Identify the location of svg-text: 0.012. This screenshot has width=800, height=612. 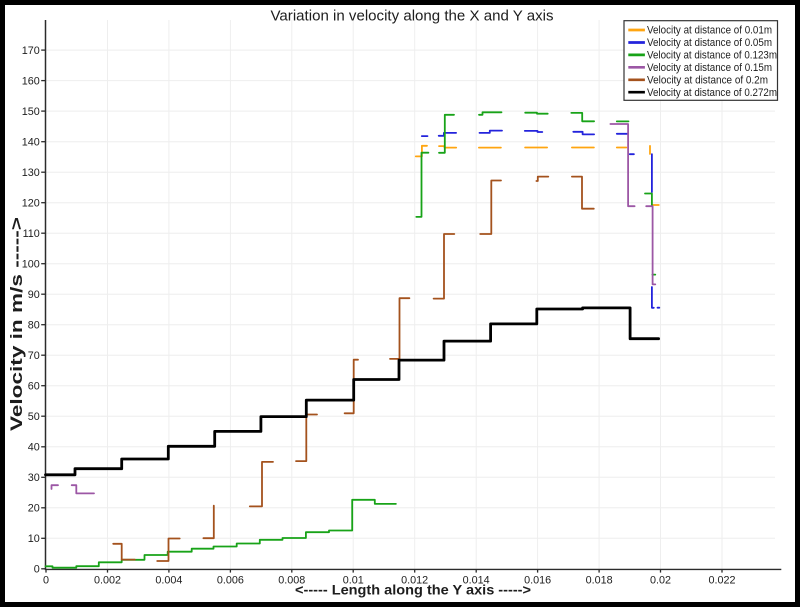
(414, 581).